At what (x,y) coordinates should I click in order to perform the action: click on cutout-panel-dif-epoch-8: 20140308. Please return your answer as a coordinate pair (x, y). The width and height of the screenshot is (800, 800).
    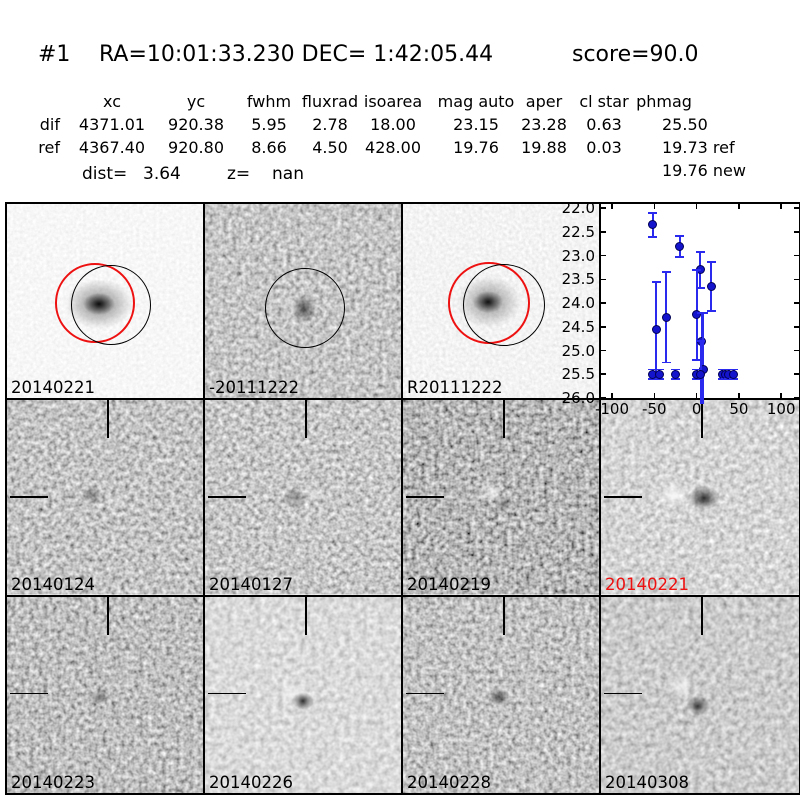
    Looking at the image, I should click on (700, 694).